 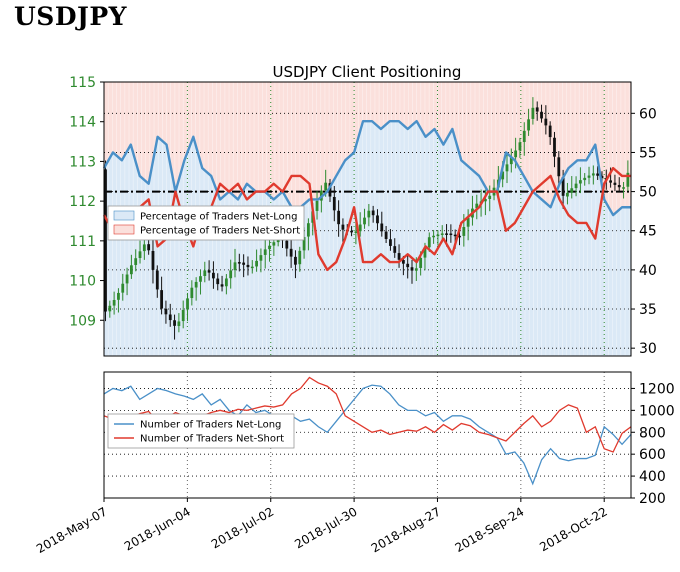 I want to click on tick-label-date: 2018-Sep-24, so click(x=490, y=529).